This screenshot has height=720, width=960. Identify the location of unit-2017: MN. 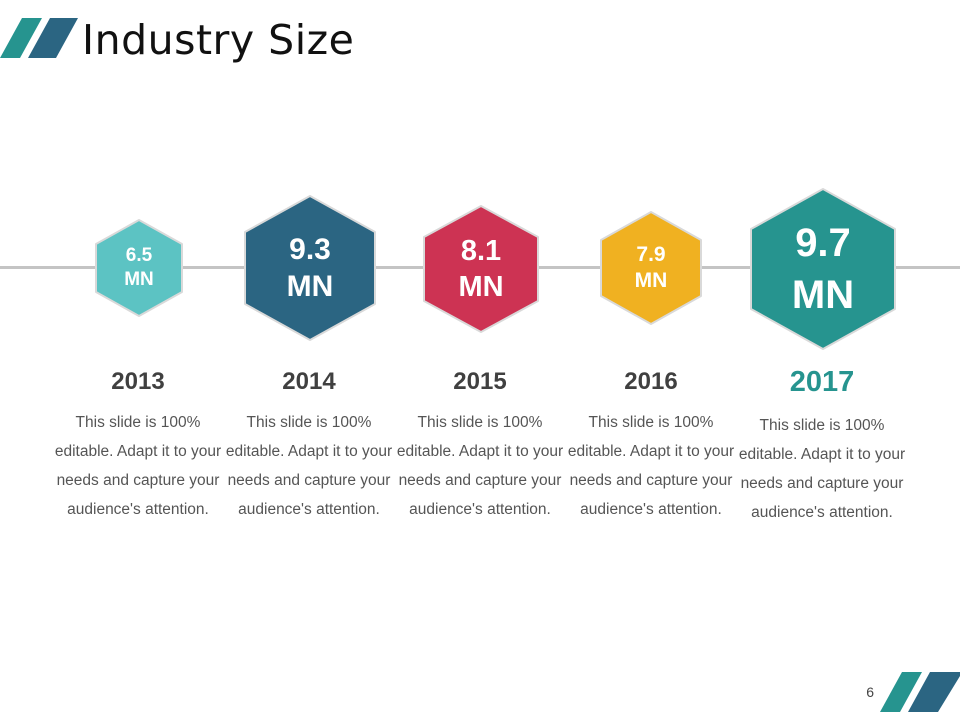
(823, 295).